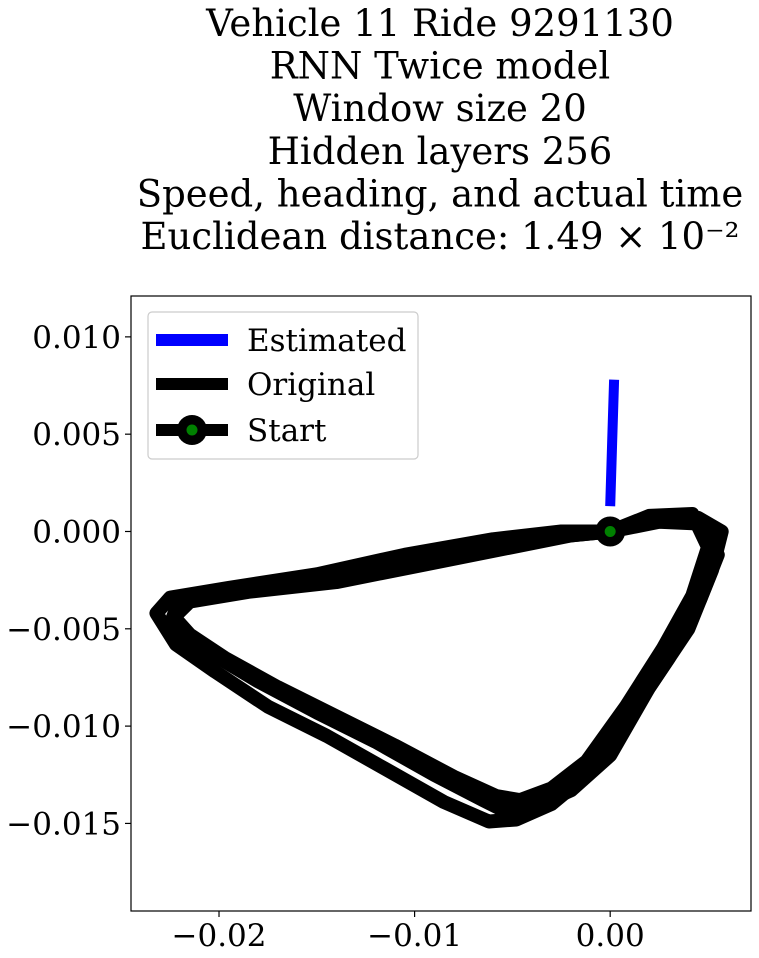 The image size is (759, 958). Describe the element at coordinates (440, 151) in the screenshot. I see `title-line-3: Hidden layers 256` at that location.